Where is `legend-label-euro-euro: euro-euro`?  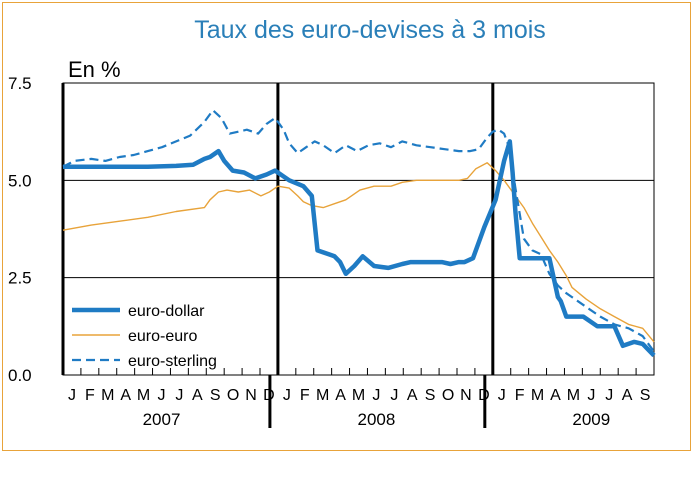
legend-label-euro-euro: euro-euro is located at coordinates (162, 336).